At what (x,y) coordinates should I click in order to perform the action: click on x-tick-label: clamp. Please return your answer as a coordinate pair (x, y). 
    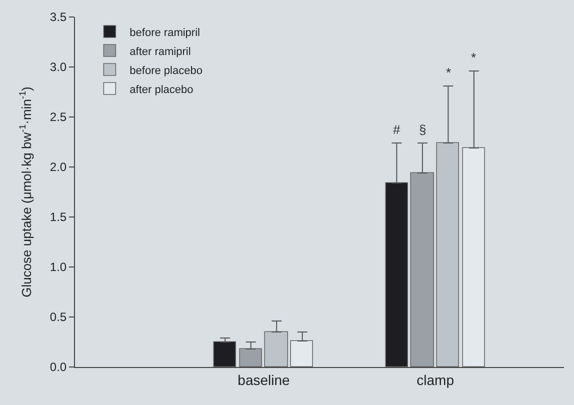
    Looking at the image, I should click on (435, 380).